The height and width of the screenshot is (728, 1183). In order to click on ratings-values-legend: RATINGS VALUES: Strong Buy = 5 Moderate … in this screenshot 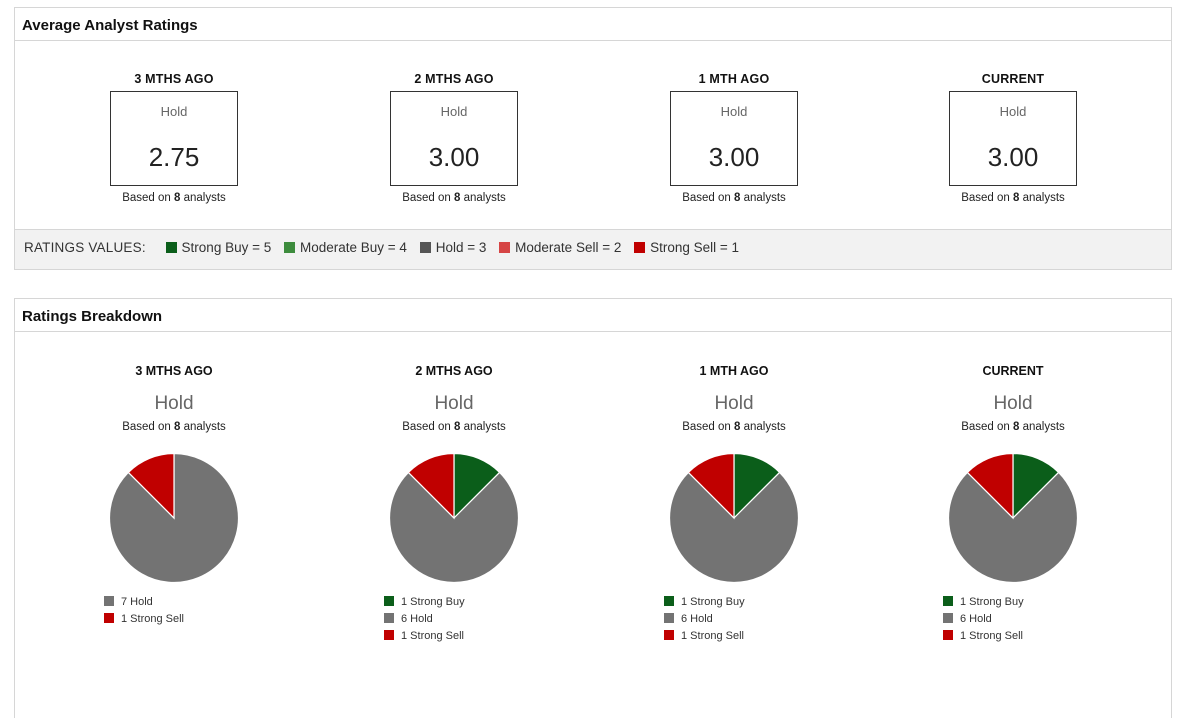, I will do `click(593, 249)`.